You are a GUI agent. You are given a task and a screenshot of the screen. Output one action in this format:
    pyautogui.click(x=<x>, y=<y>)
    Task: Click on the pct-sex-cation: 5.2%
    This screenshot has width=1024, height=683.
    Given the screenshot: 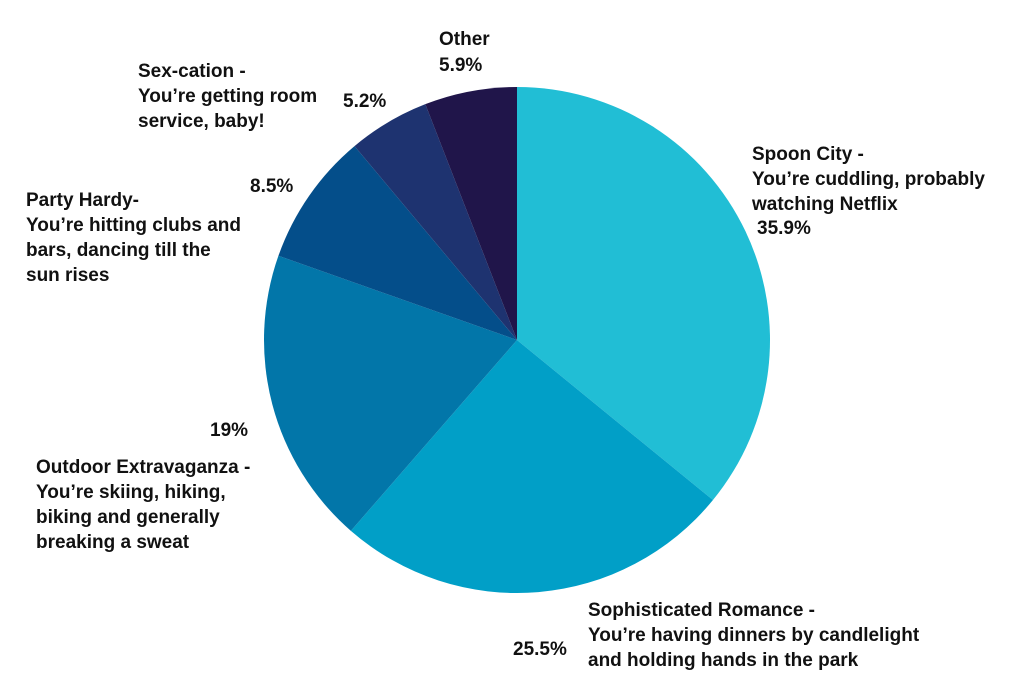 What is the action you would take?
    pyautogui.click(x=365, y=101)
    